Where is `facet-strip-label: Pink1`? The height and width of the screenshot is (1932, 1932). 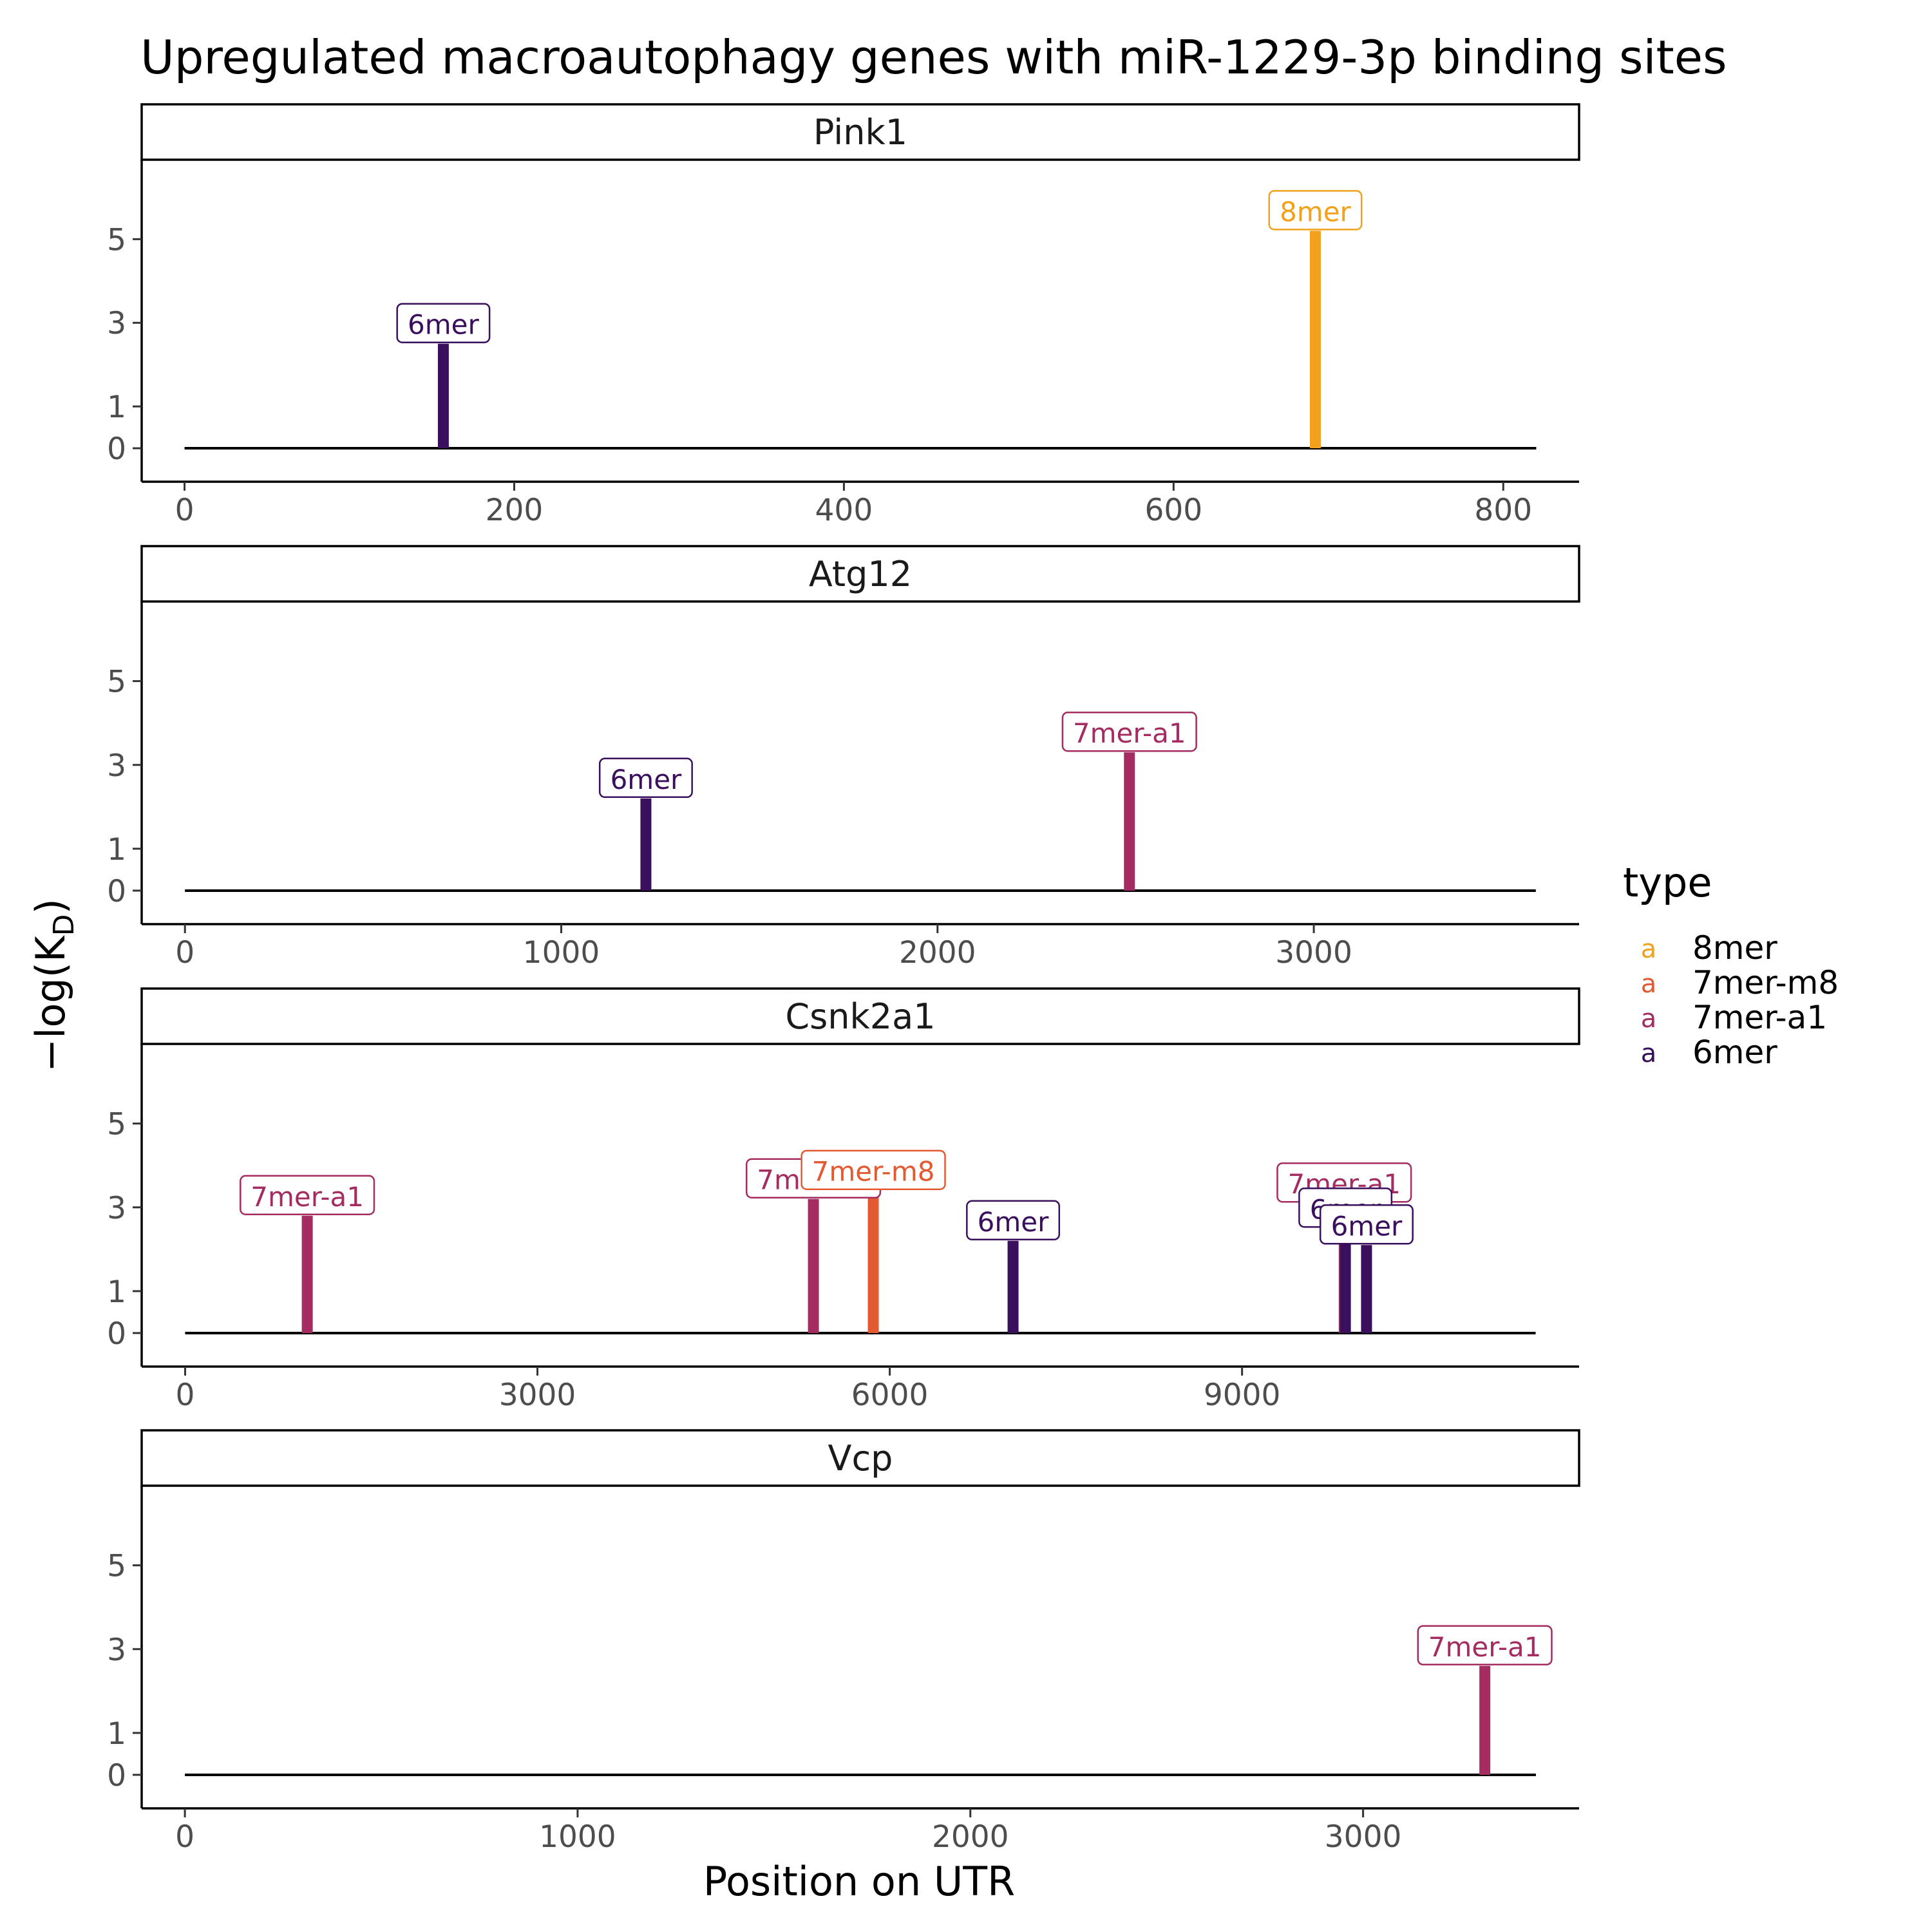 facet-strip-label: Pink1 is located at coordinates (860, 132).